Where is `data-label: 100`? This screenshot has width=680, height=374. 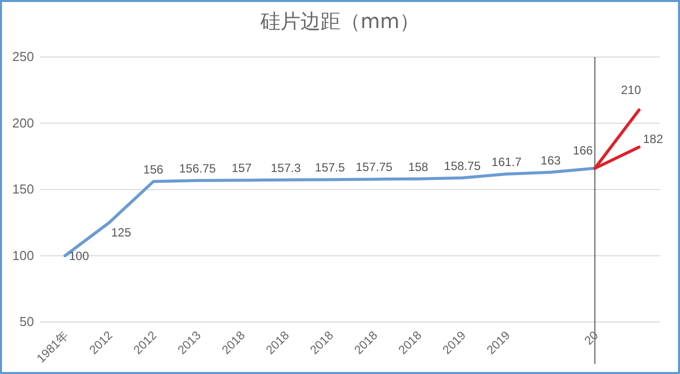 data-label: 100 is located at coordinates (79, 255).